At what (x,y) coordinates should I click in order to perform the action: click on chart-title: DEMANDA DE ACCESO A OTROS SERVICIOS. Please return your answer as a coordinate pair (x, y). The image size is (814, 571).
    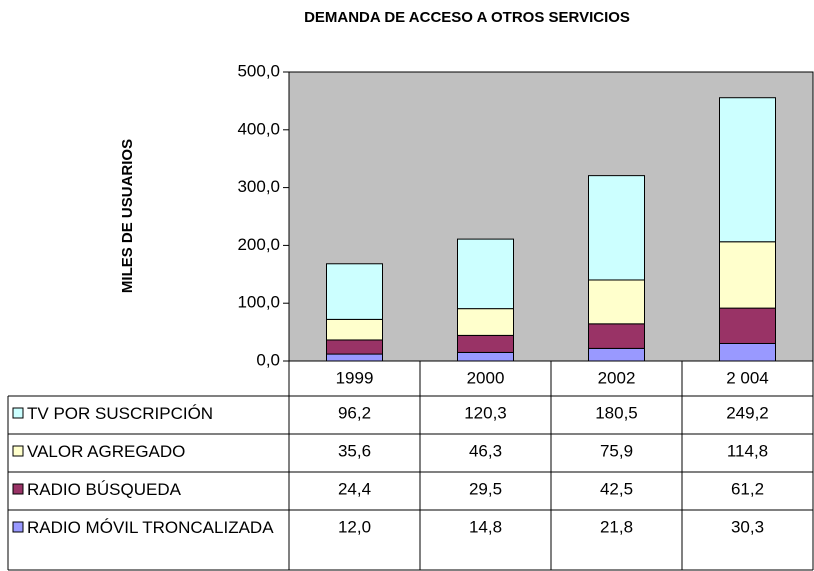
    Looking at the image, I should click on (467, 17).